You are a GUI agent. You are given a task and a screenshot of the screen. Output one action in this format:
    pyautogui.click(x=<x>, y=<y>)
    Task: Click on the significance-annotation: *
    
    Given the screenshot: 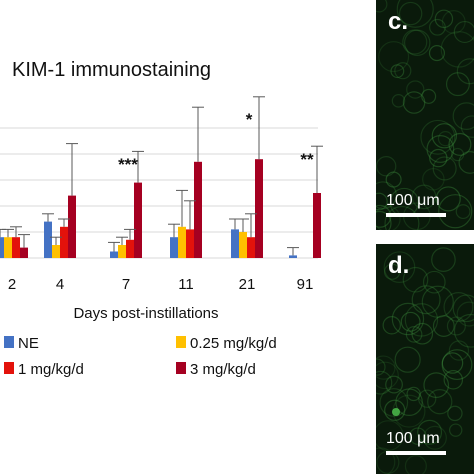 What is the action you would take?
    pyautogui.click(x=249, y=119)
    